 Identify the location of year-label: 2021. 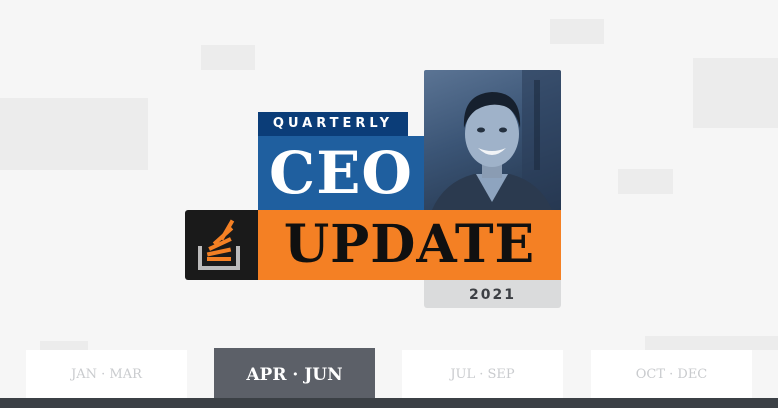
(492, 294).